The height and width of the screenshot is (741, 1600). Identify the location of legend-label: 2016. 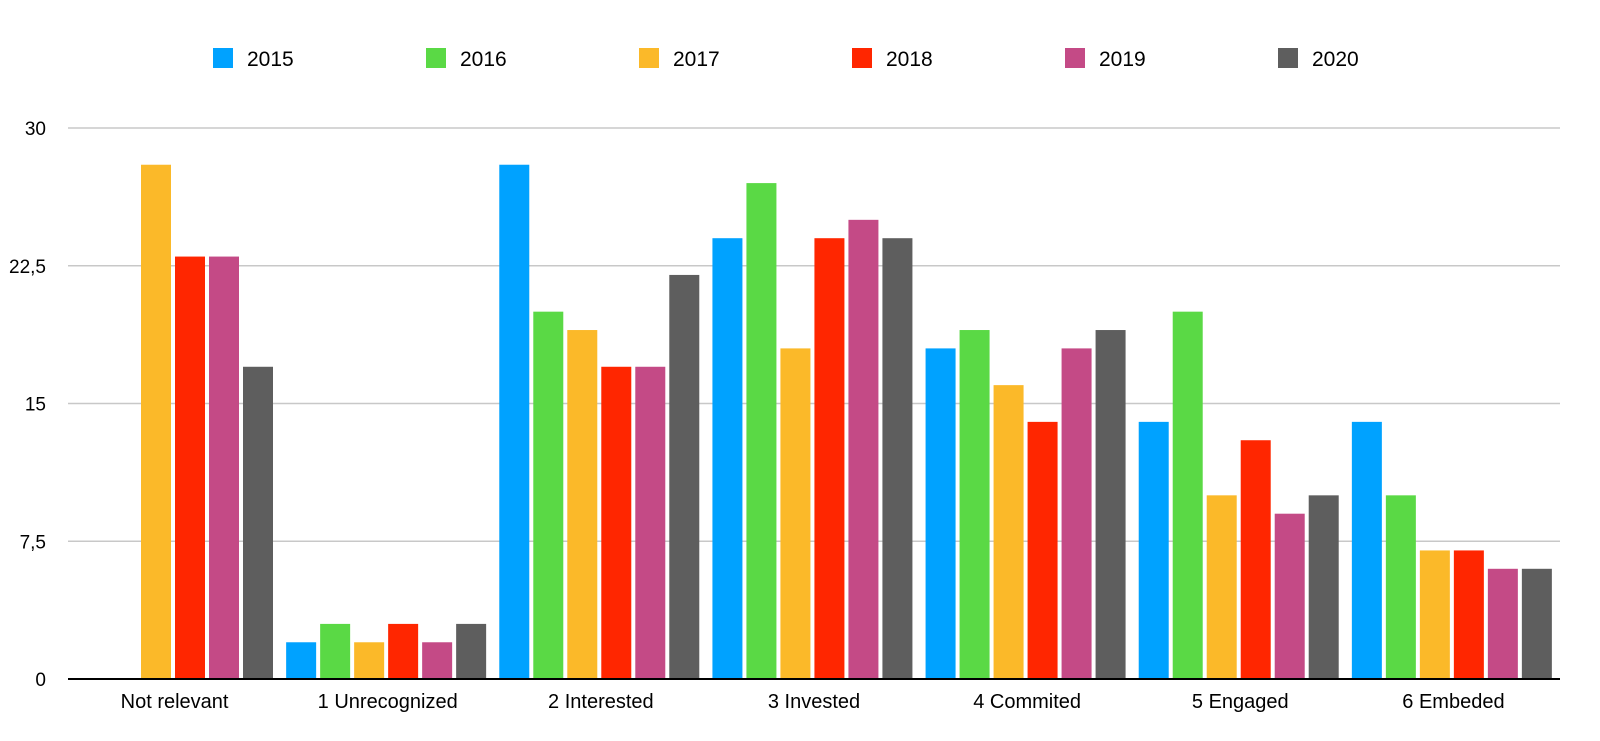
(483, 59).